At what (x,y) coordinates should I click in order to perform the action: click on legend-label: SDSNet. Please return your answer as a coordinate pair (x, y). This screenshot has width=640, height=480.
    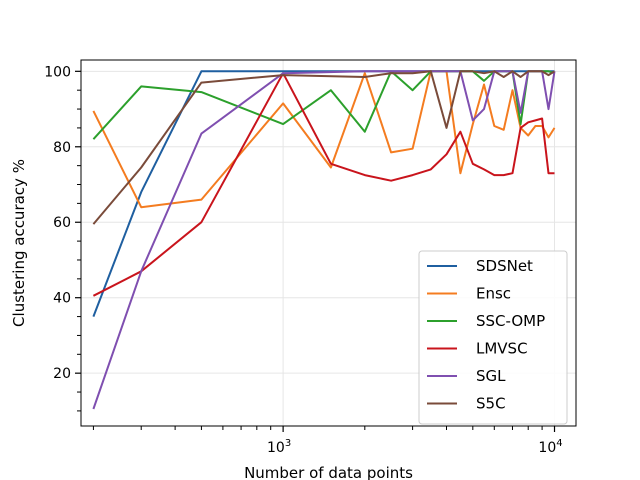
    Looking at the image, I should click on (504, 266).